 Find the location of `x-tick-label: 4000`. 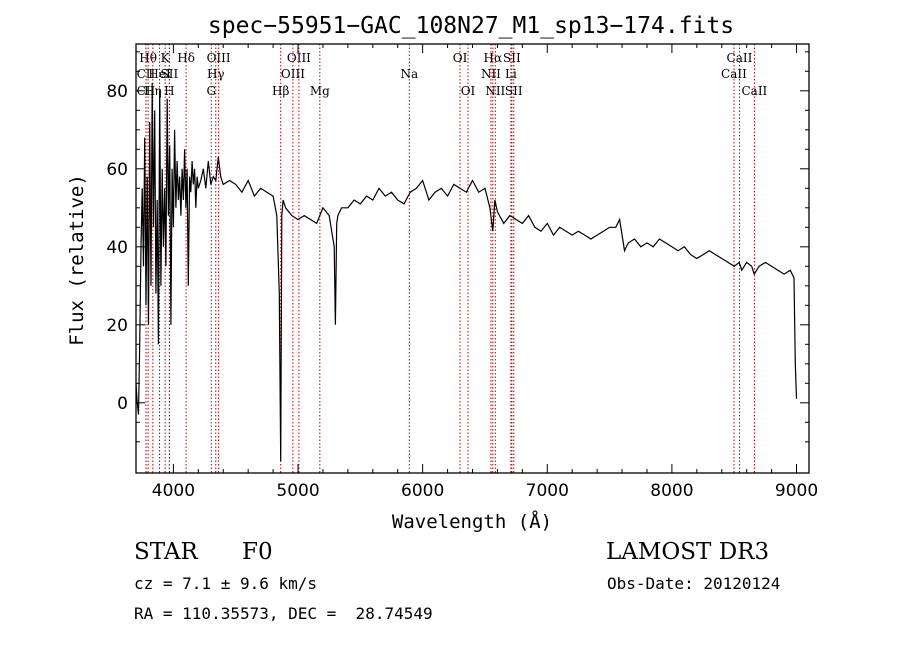

x-tick-label: 4000 is located at coordinates (173, 491).